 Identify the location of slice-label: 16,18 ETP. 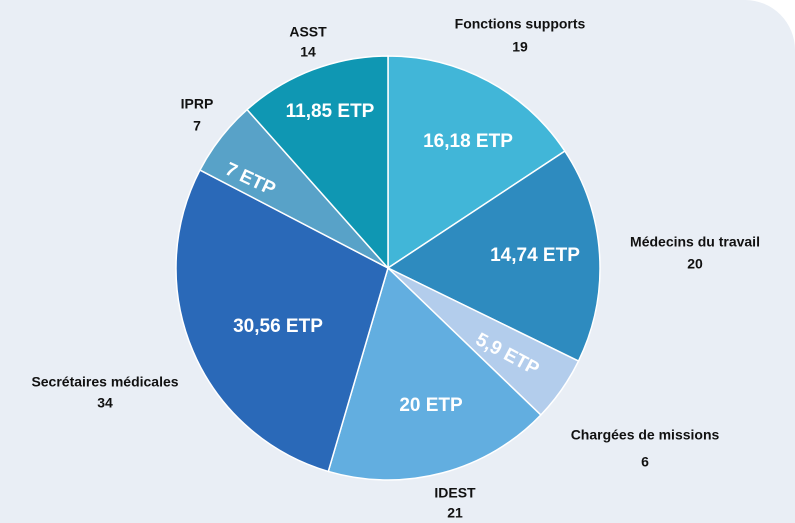
(468, 141).